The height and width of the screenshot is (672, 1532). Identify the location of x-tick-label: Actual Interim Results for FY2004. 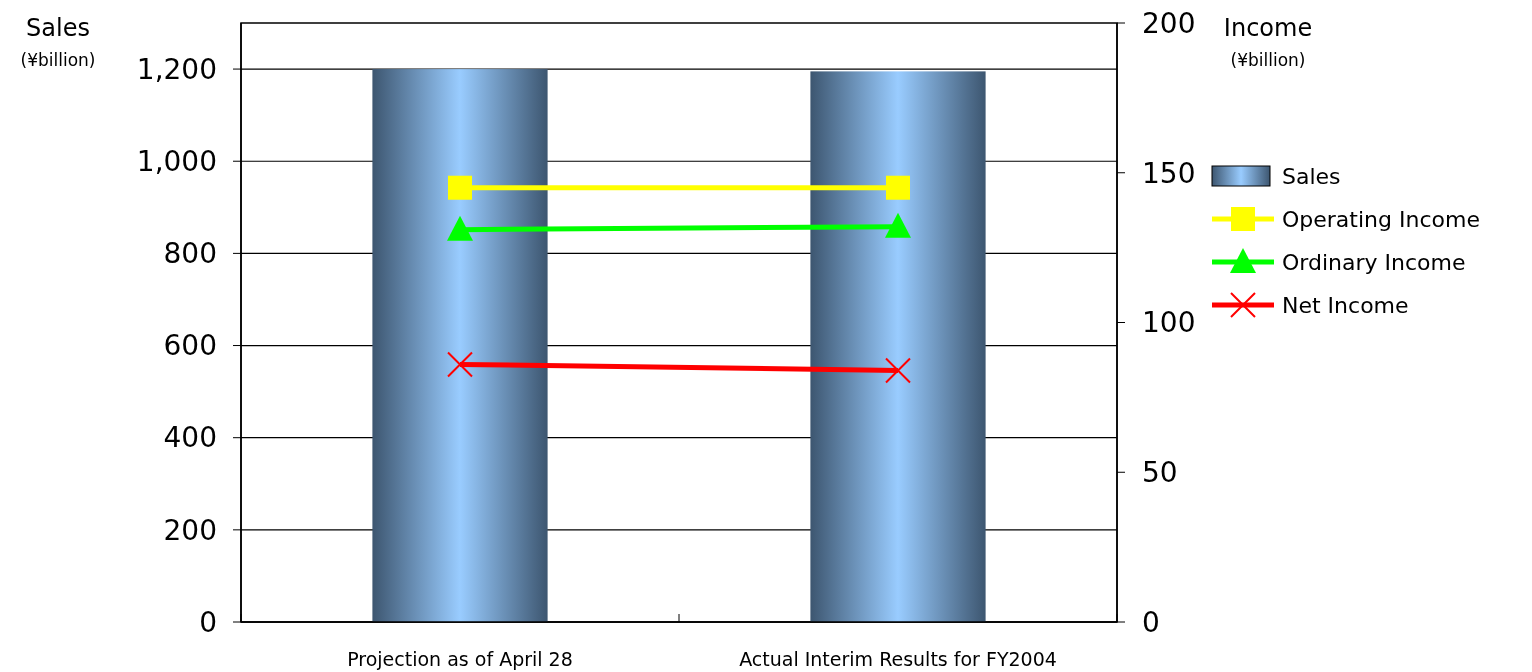
(898, 659).